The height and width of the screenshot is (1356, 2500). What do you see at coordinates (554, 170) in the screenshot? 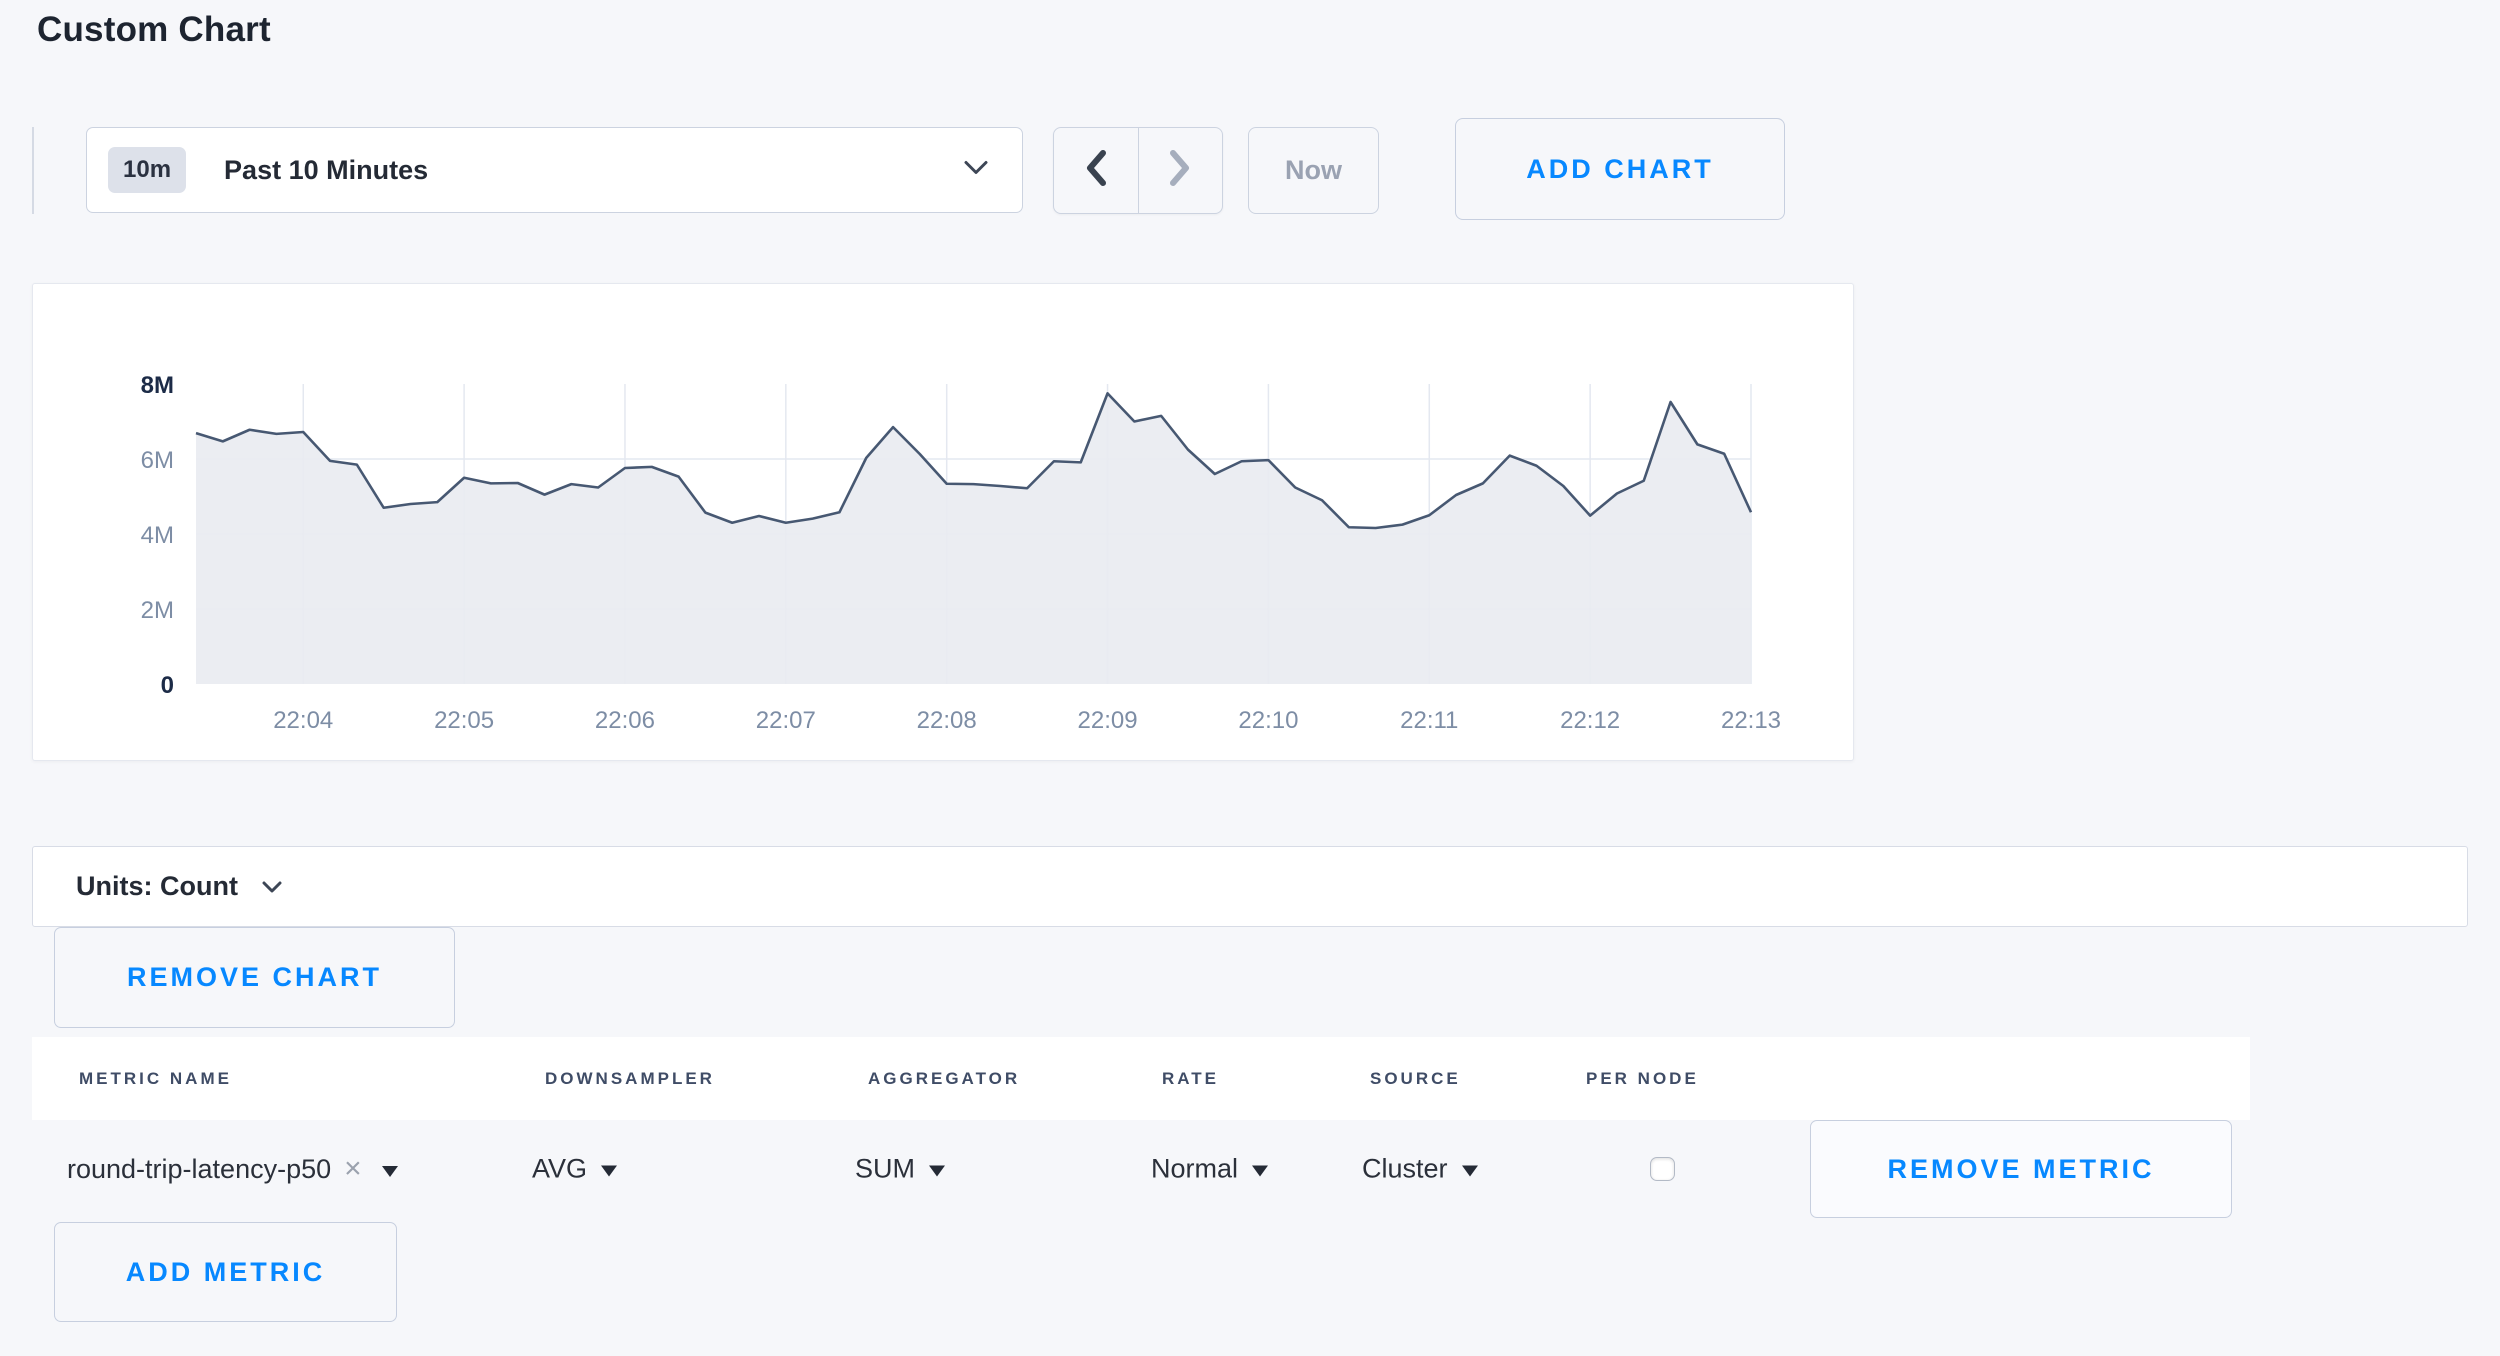
I see `time-range-dropdown: 10m Past 10 Minutes` at bounding box center [554, 170].